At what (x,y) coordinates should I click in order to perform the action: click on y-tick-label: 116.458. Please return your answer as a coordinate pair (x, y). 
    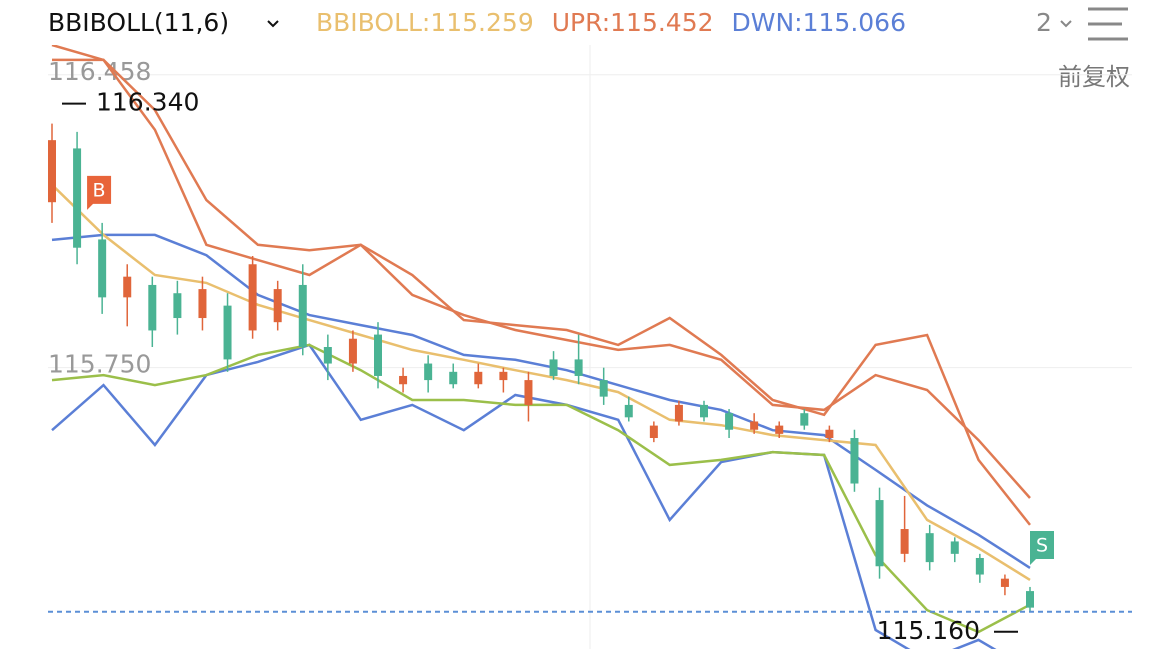
    Looking at the image, I should click on (99, 71).